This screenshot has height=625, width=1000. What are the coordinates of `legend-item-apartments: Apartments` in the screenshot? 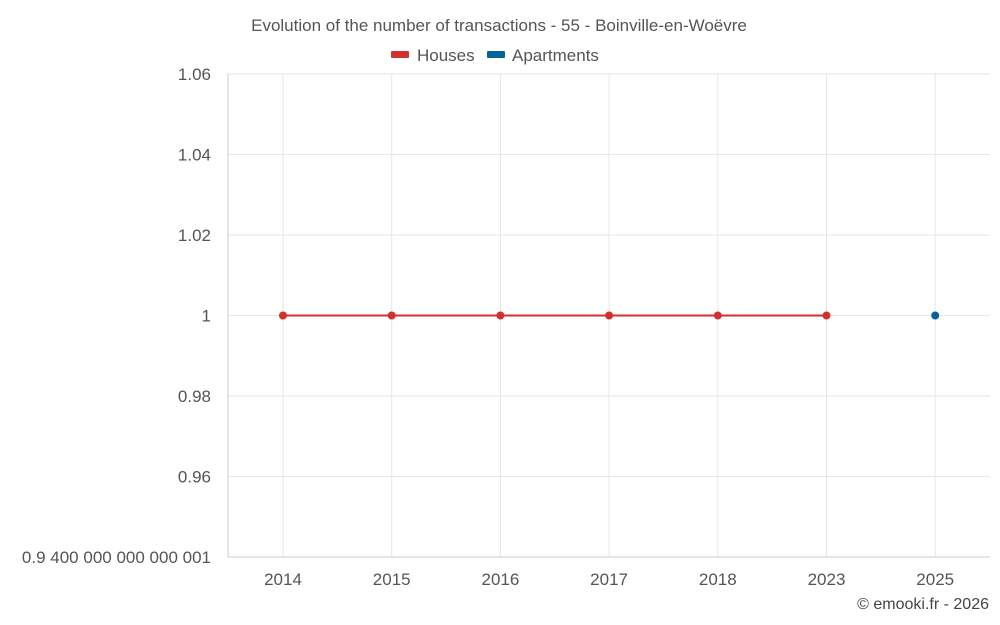 It's located at (543, 55).